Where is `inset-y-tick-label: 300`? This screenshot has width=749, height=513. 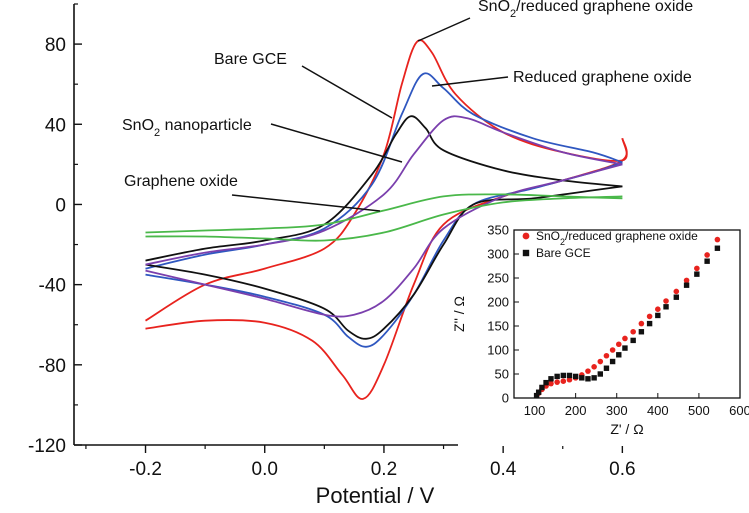
inset-y-tick-label: 300 is located at coordinates (498, 254).